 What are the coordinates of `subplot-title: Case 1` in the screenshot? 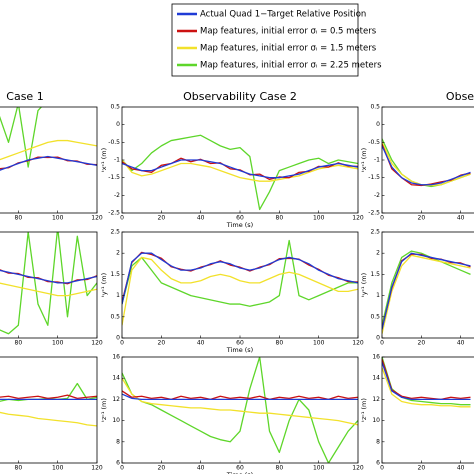 It's located at (24, 96).